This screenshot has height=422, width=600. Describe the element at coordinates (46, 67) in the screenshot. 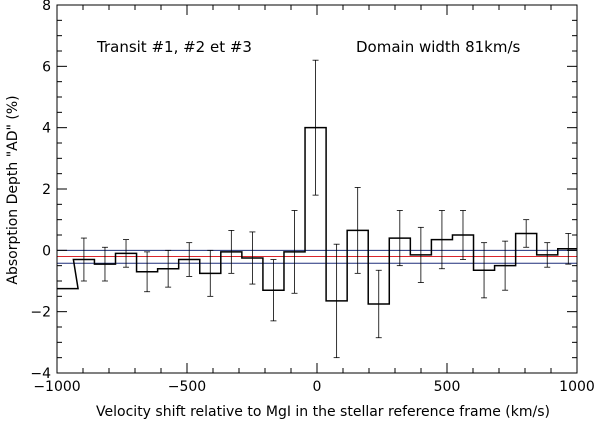

I see `y-tick-label: 6` at that location.